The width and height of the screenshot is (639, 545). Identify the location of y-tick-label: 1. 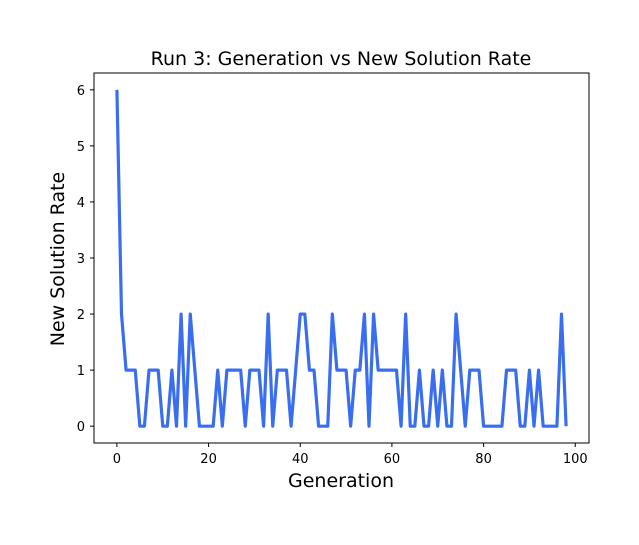
(81, 371).